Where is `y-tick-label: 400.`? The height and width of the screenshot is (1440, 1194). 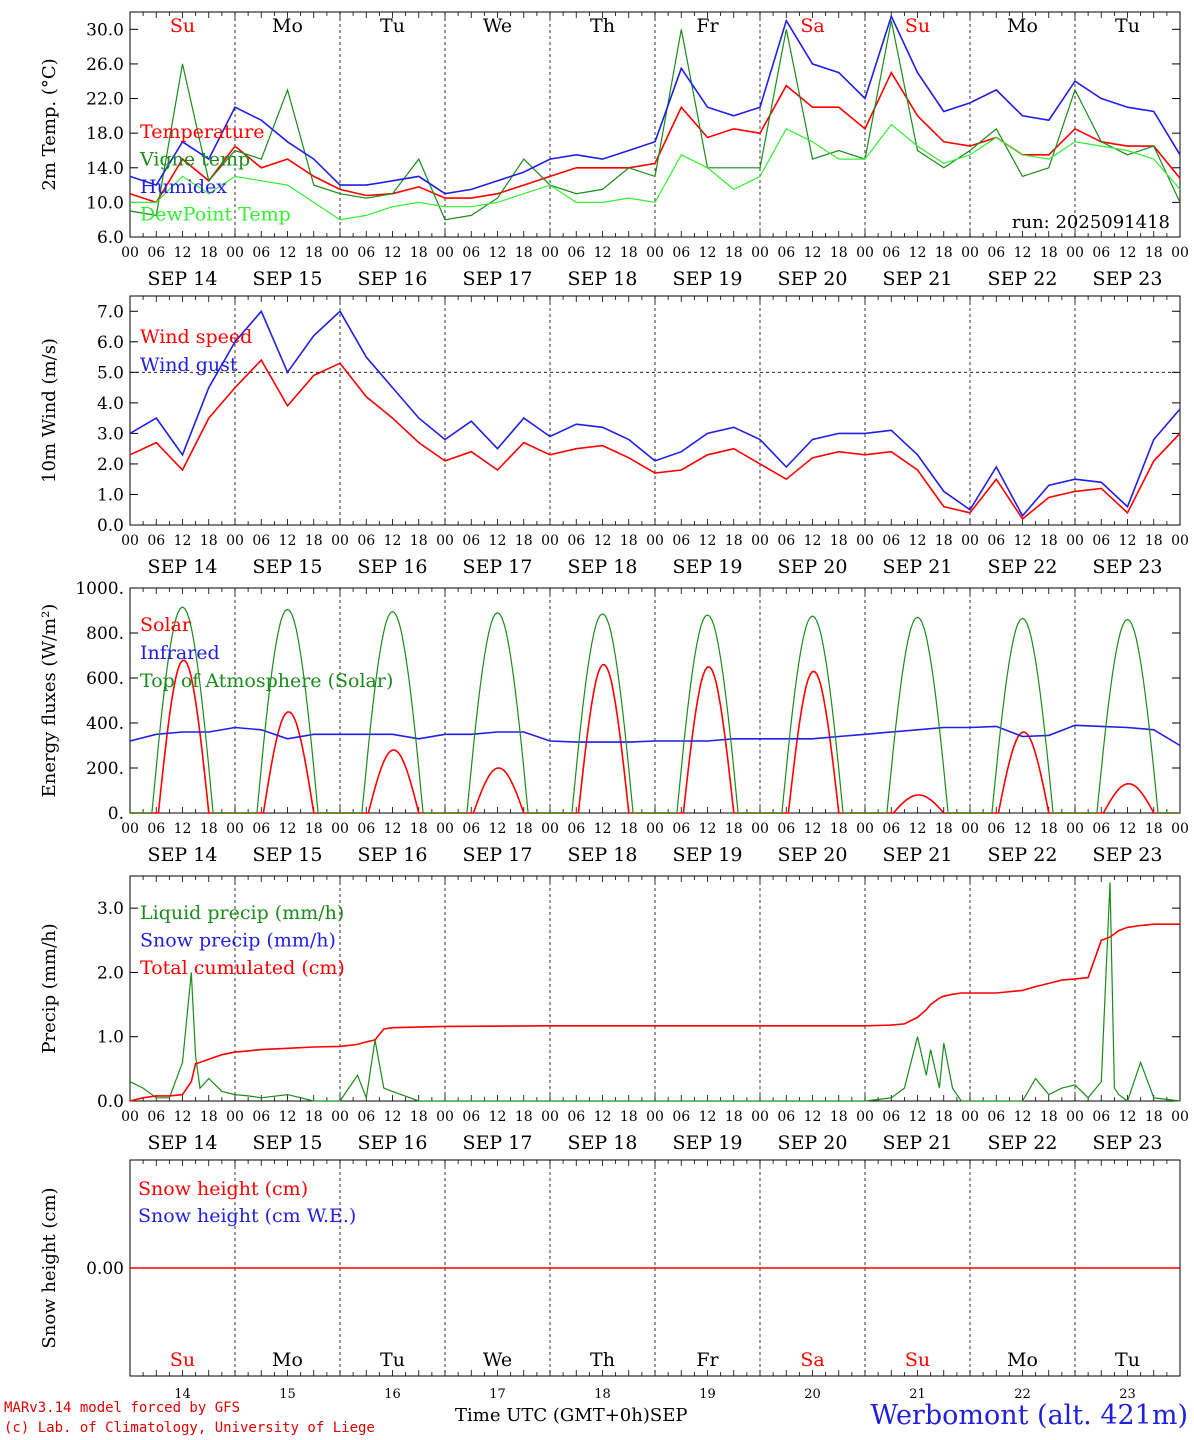 y-tick-label: 400. is located at coordinates (105, 724).